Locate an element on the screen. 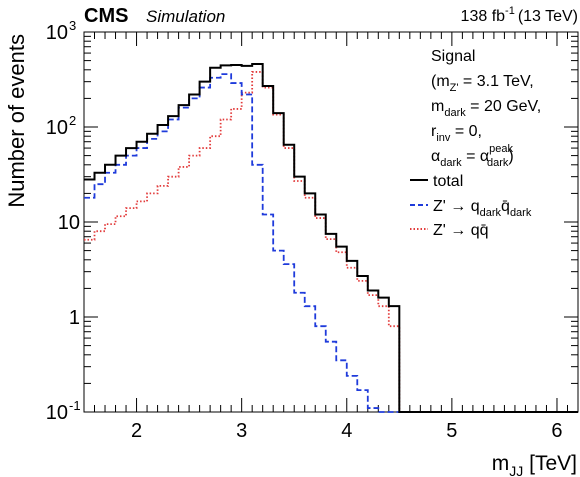 Image resolution: width=580 pixels, height=477 pixels. lumi-exponent: -1 is located at coordinates (510, 11).